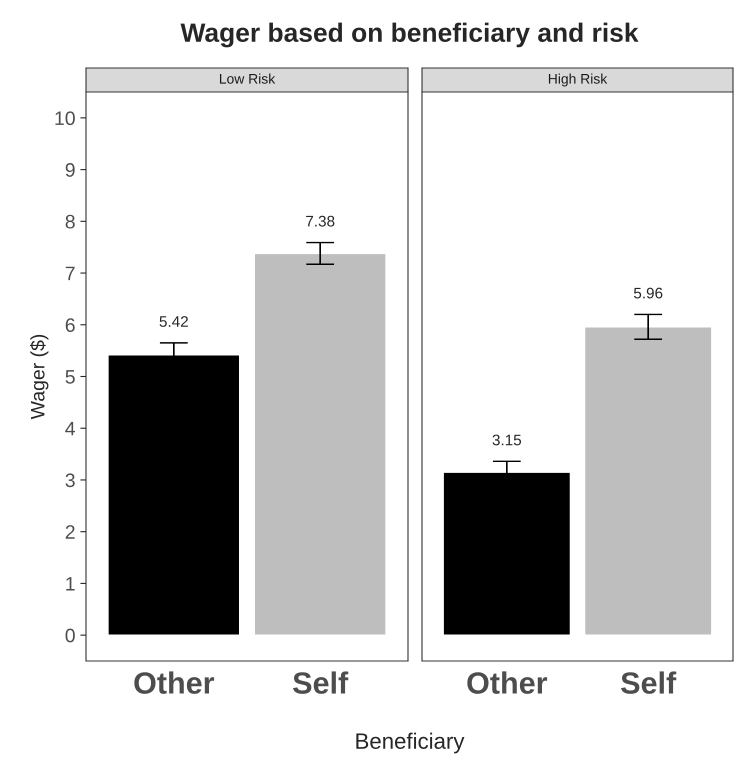  I want to click on data-label: 5.42, so click(174, 321).